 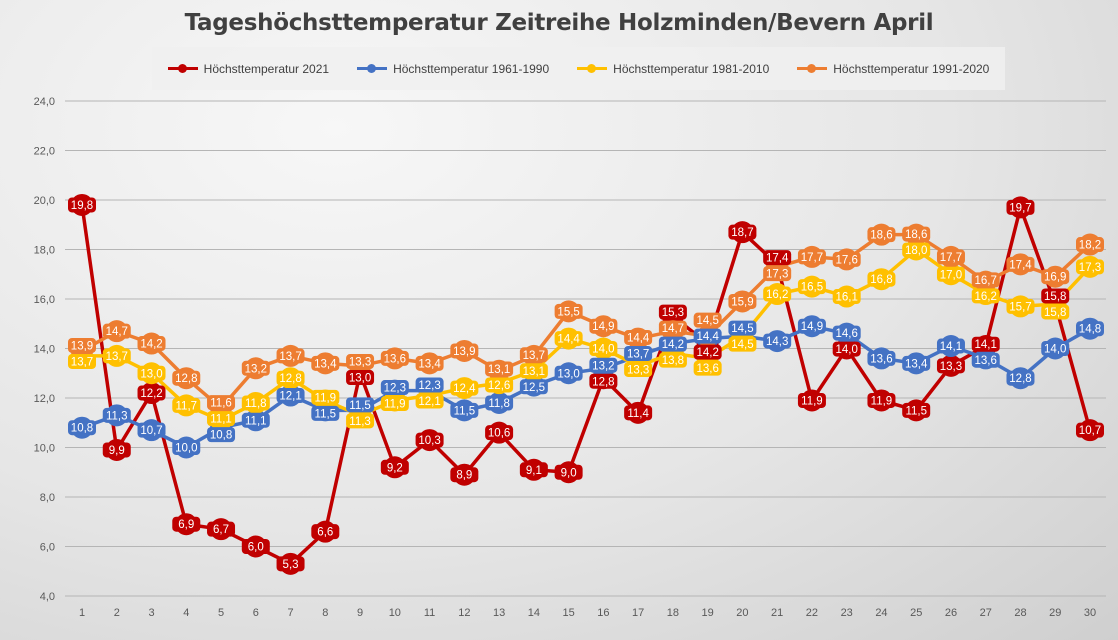 I want to click on legend-label: Höchsttemperatur 1981-2010, so click(x=691, y=68).